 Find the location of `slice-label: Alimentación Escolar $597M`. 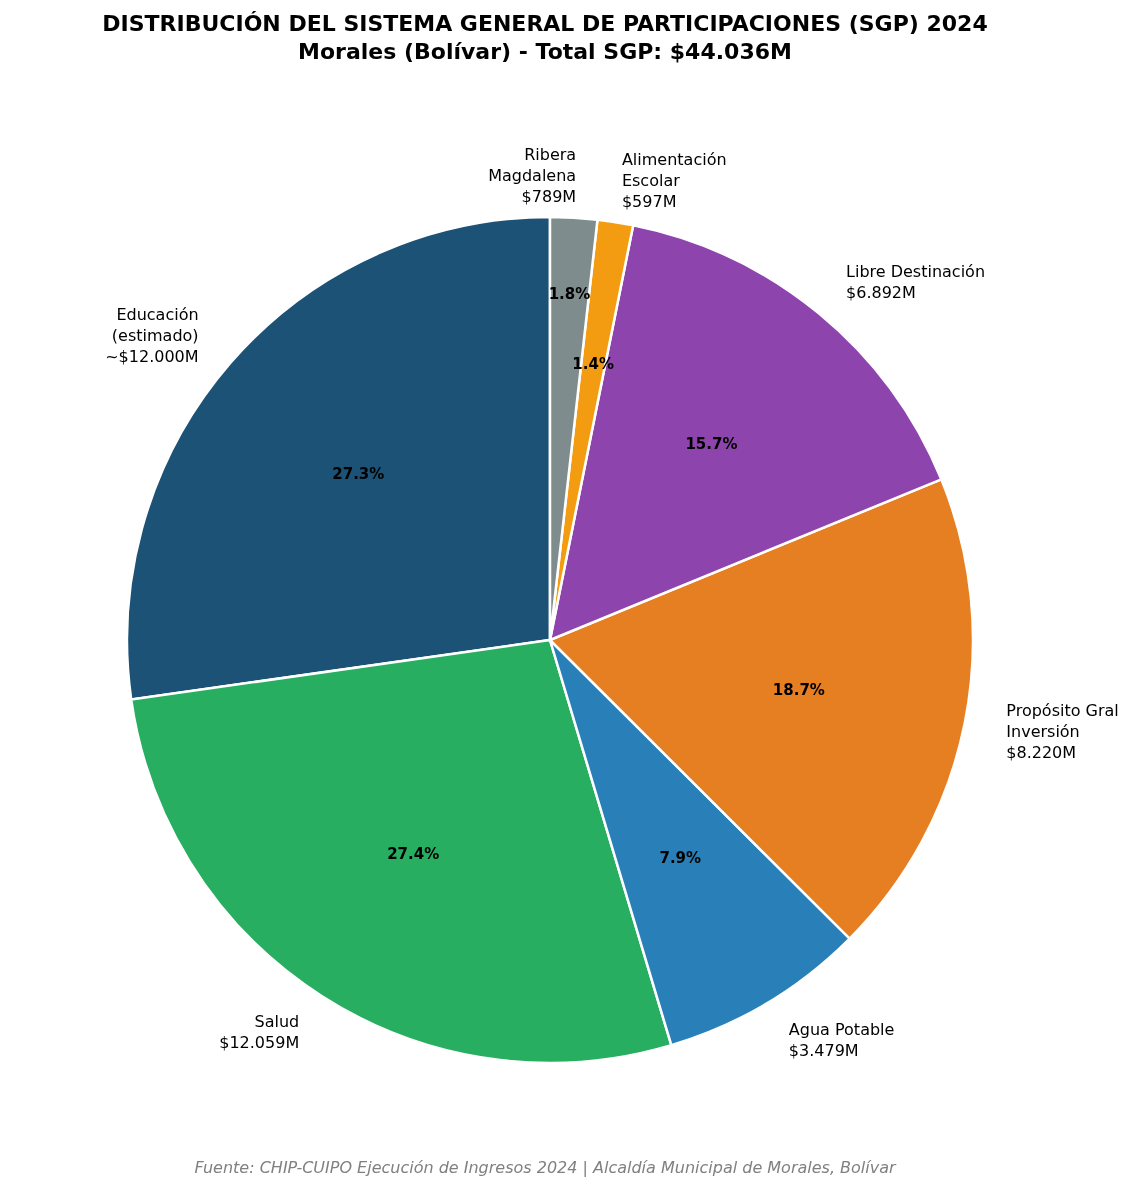

slice-label: Alimentación Escolar $597M is located at coordinates (674, 180).